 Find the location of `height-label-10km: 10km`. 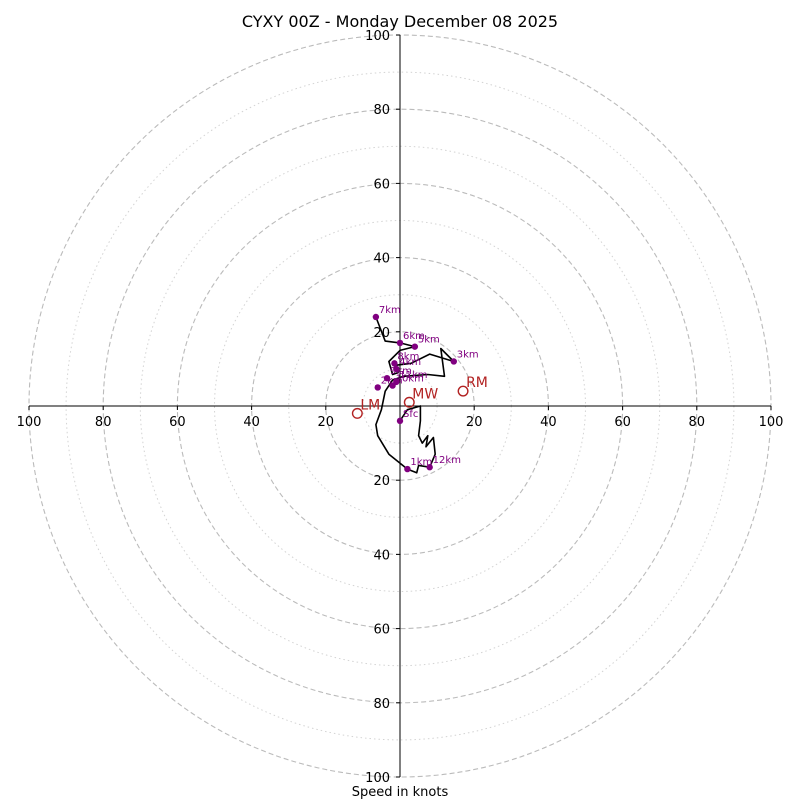

height-label-10km: 10km is located at coordinates (410, 379).